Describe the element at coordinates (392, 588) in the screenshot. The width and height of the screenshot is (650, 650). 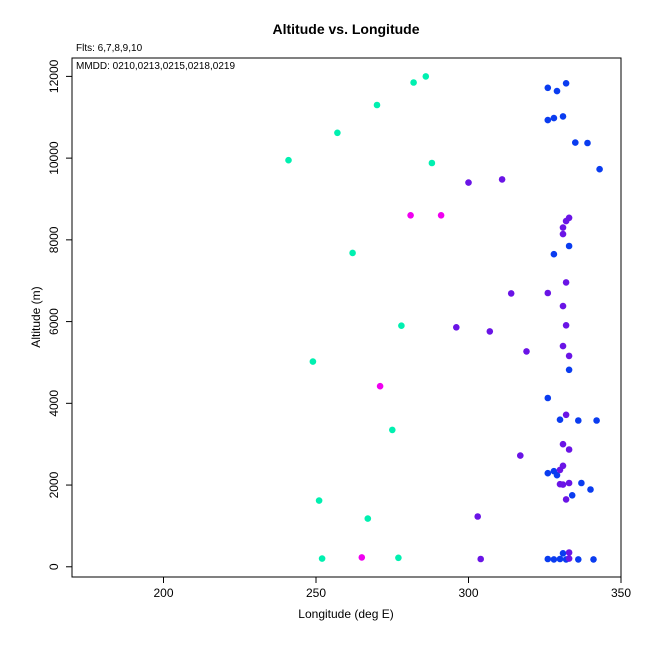
I see `x-axis: 200 250 300 350` at that location.